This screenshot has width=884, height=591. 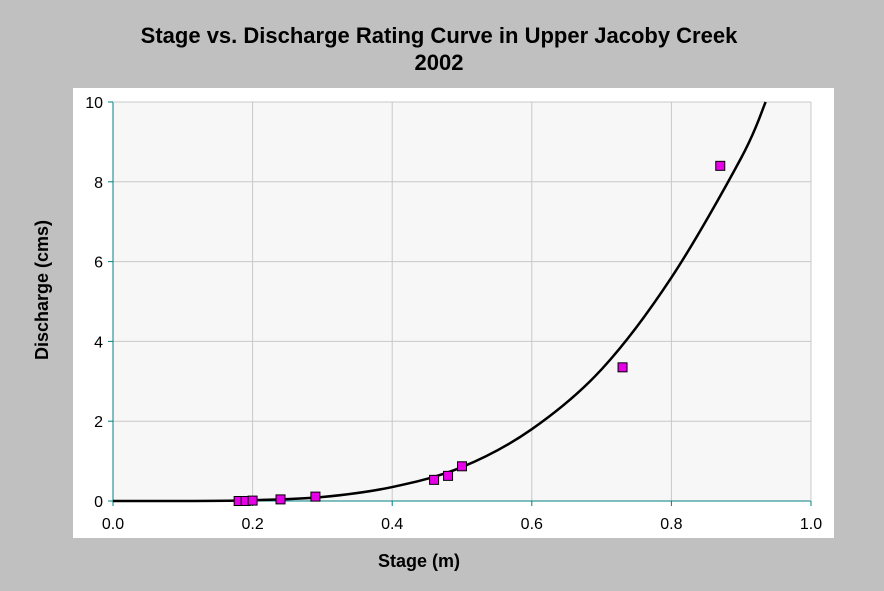 What do you see at coordinates (811, 524) in the screenshot?
I see `x-tick-label: 1.0` at bounding box center [811, 524].